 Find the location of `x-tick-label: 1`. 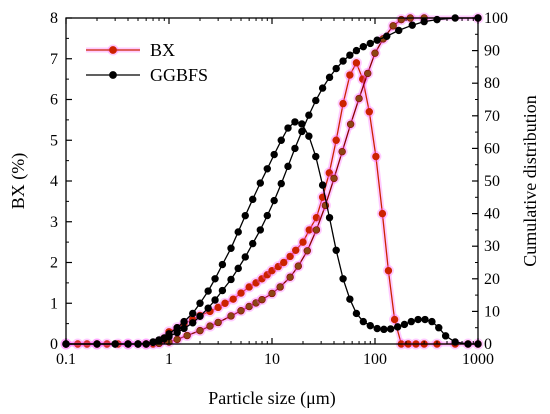

x-tick-label: 1 is located at coordinates (169, 359).